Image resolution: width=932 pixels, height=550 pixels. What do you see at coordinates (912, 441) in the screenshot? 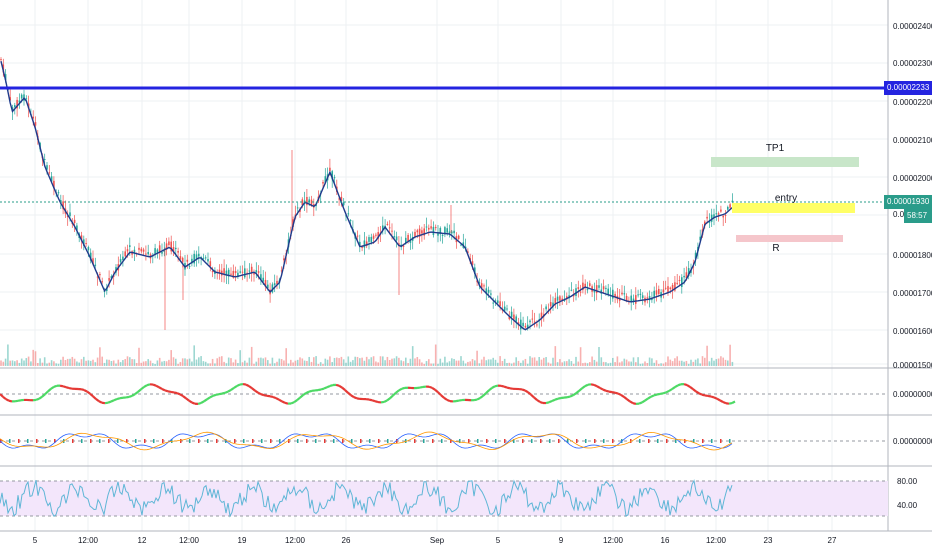
I see `ind2-axis-value: 0.00000000` at bounding box center [912, 441].